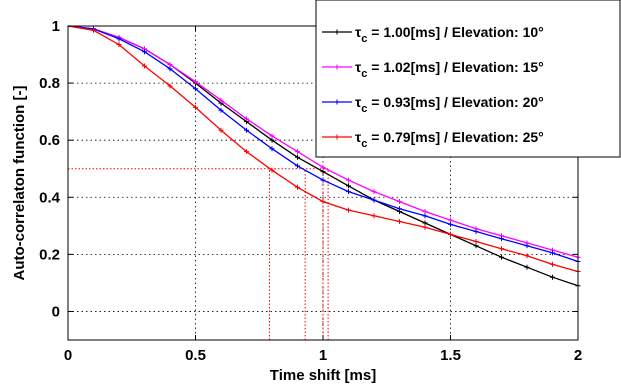 The width and height of the screenshot is (621, 385). Describe the element at coordinates (195, 355) in the screenshot. I see `x-tick-label: 0.5` at that location.